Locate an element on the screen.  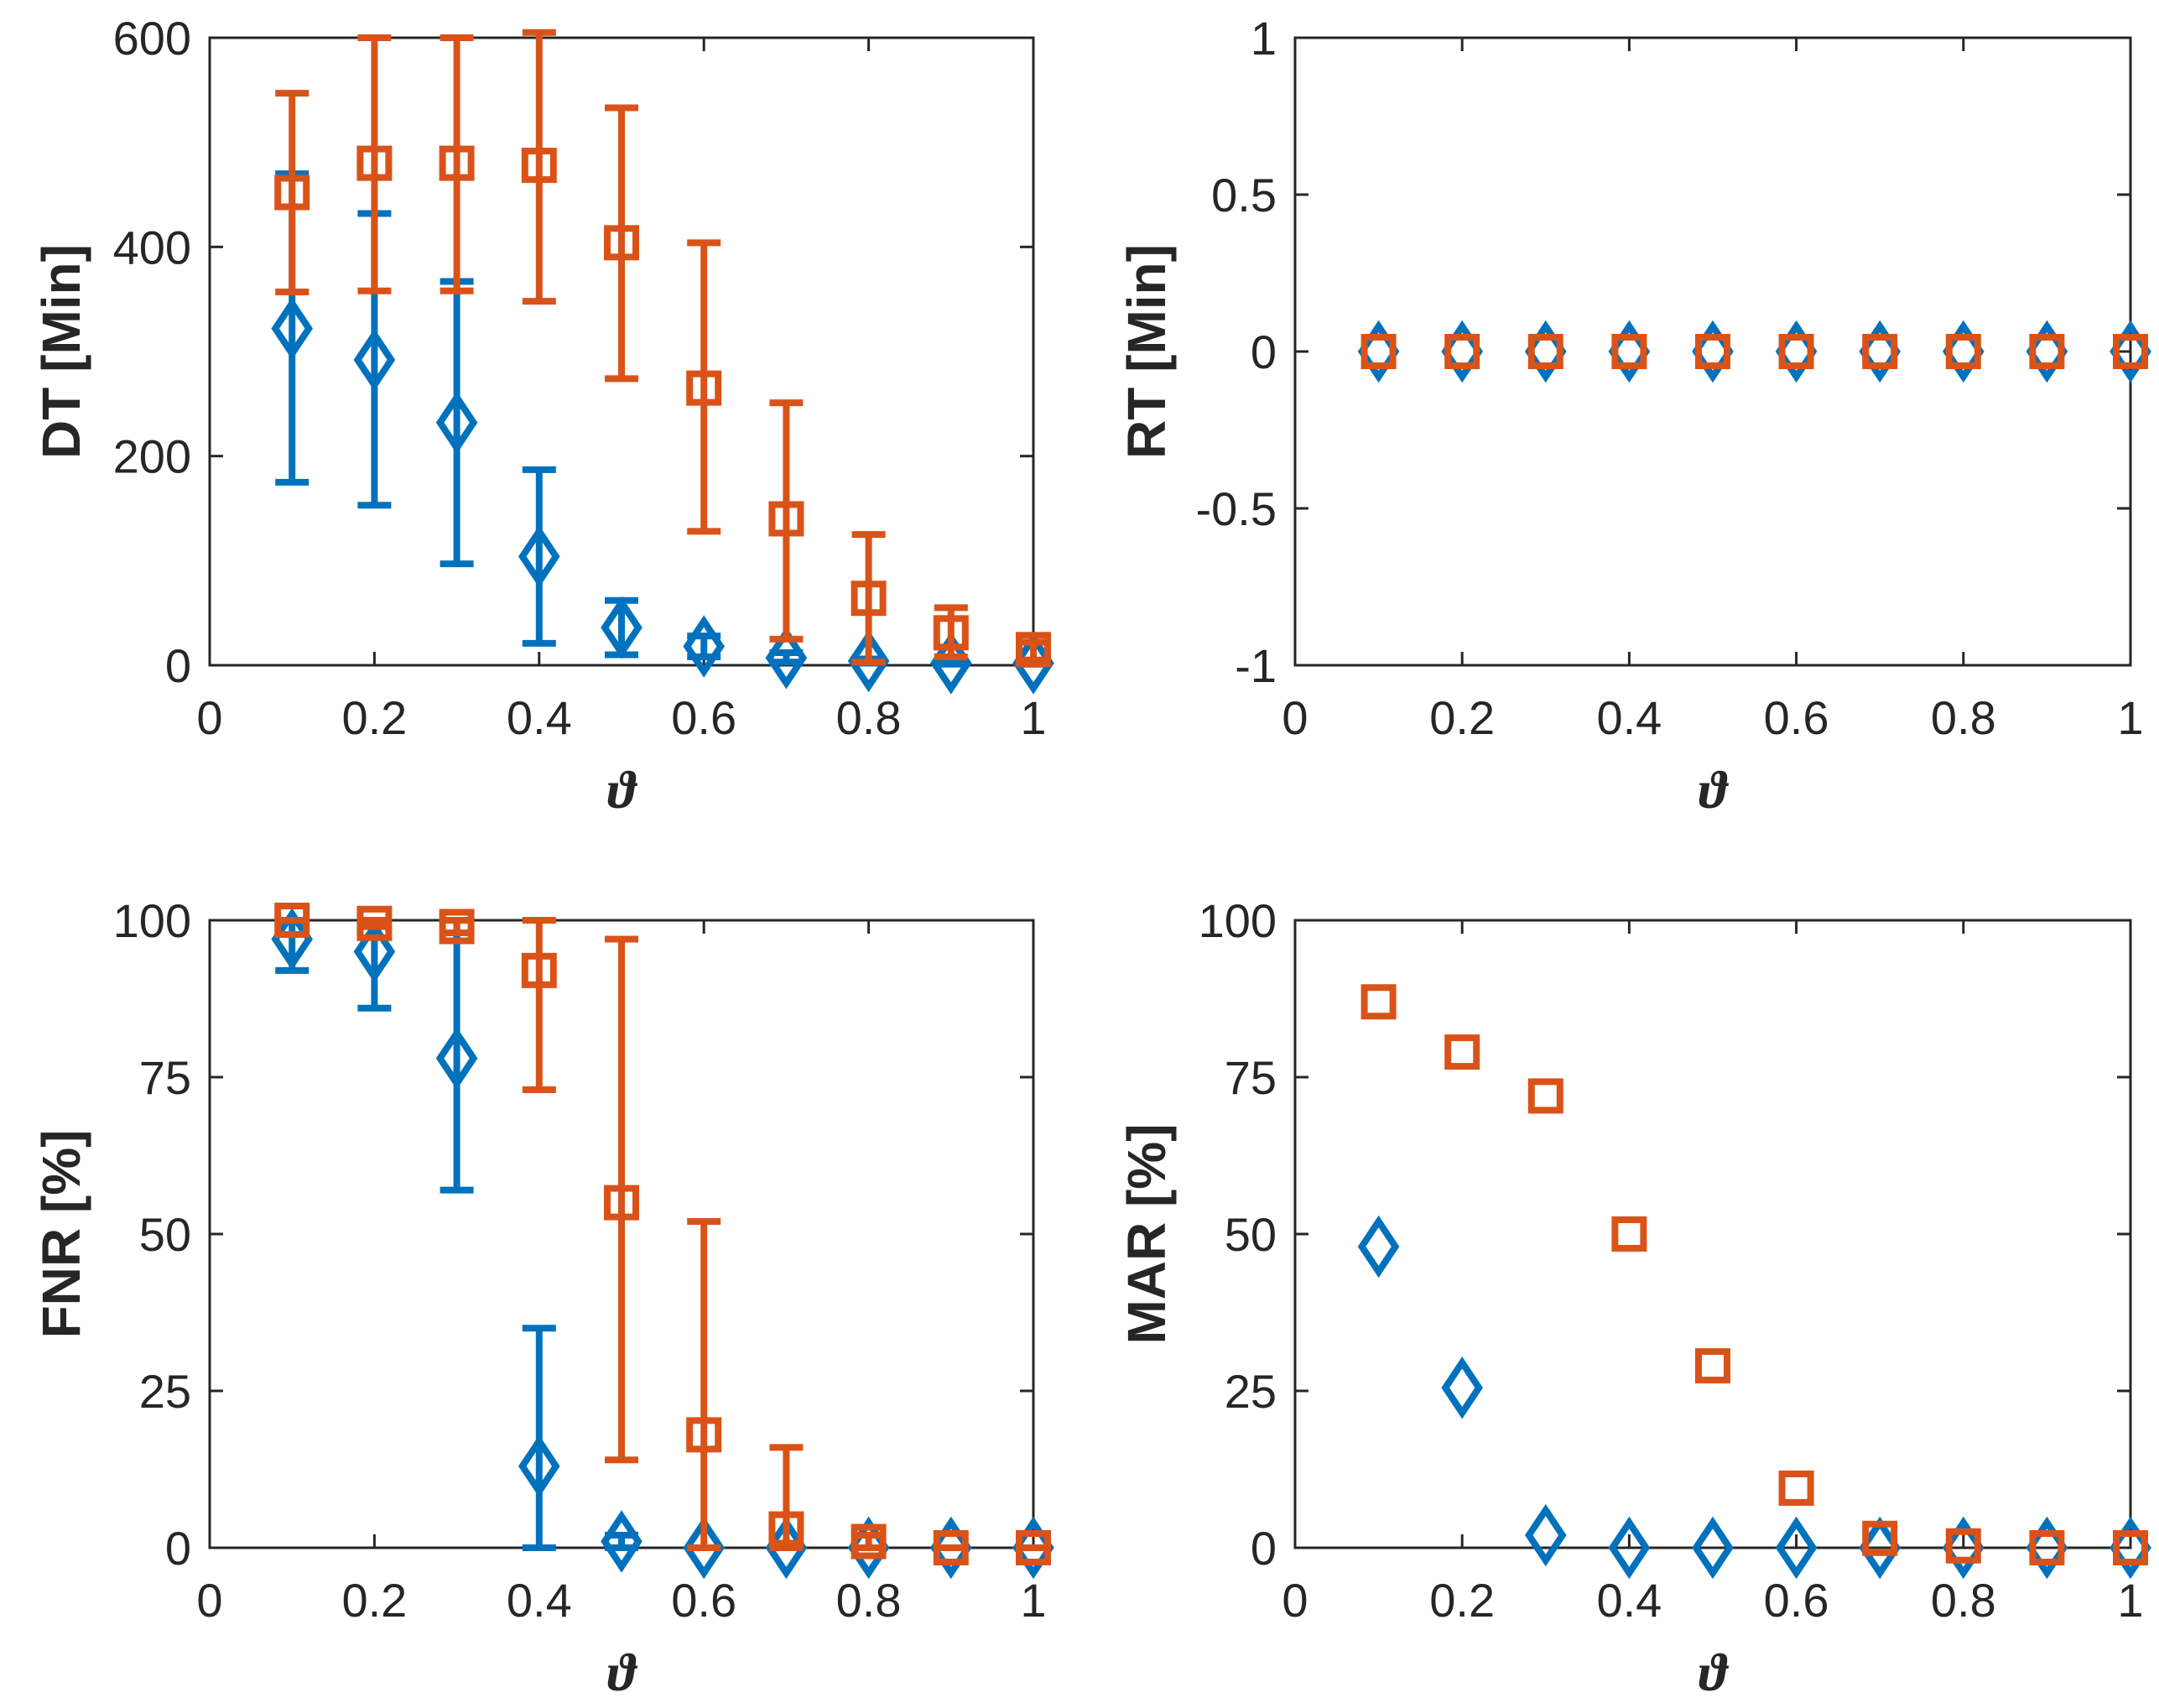
mar-xlabel: ϑ is located at coordinates (1714, 1672).